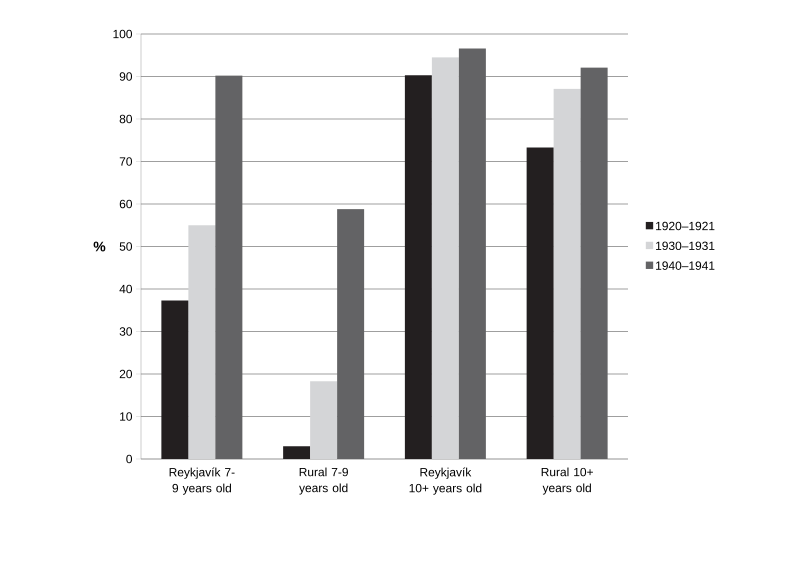 Image resolution: width=792 pixels, height=577 pixels. I want to click on y-tick-label: 50, so click(126, 246).